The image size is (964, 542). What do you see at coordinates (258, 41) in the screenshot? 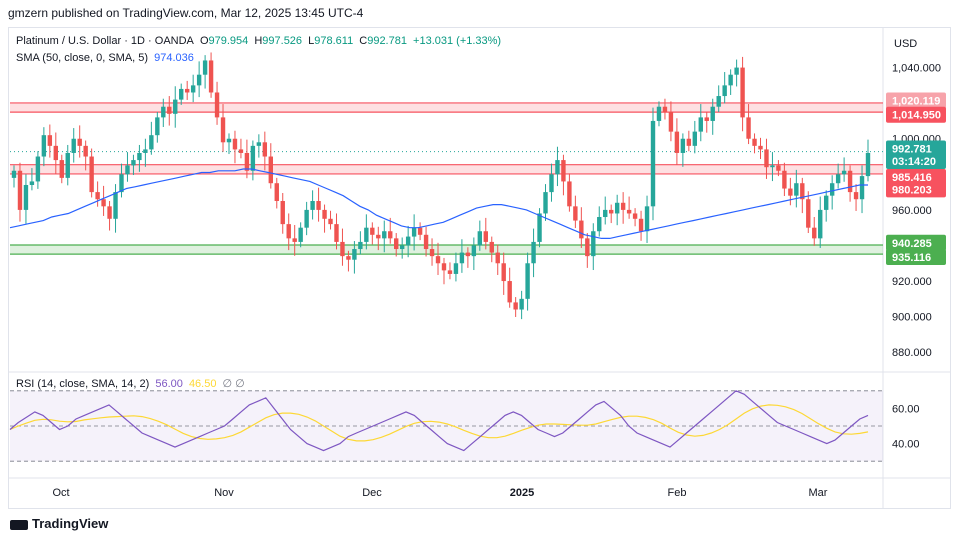
I see `high-label: H` at bounding box center [258, 41].